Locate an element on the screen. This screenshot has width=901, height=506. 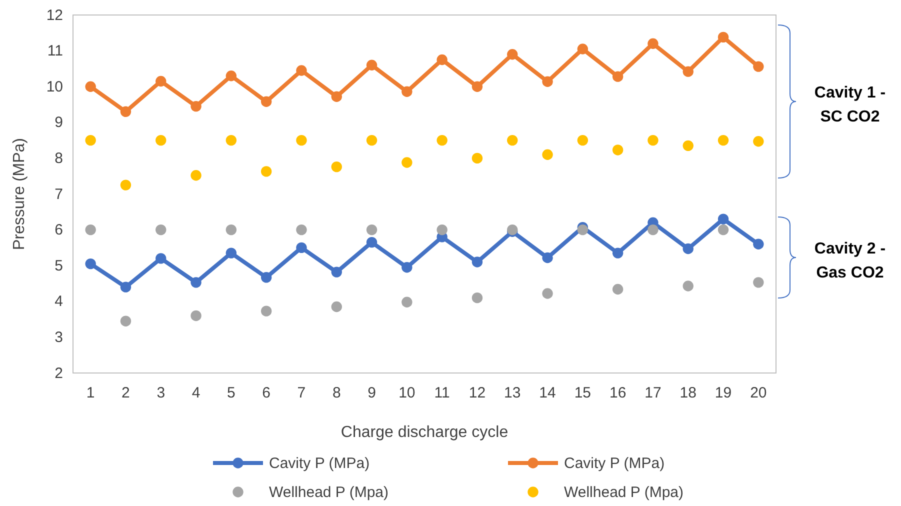
x-tick-label: 11 is located at coordinates (442, 393).